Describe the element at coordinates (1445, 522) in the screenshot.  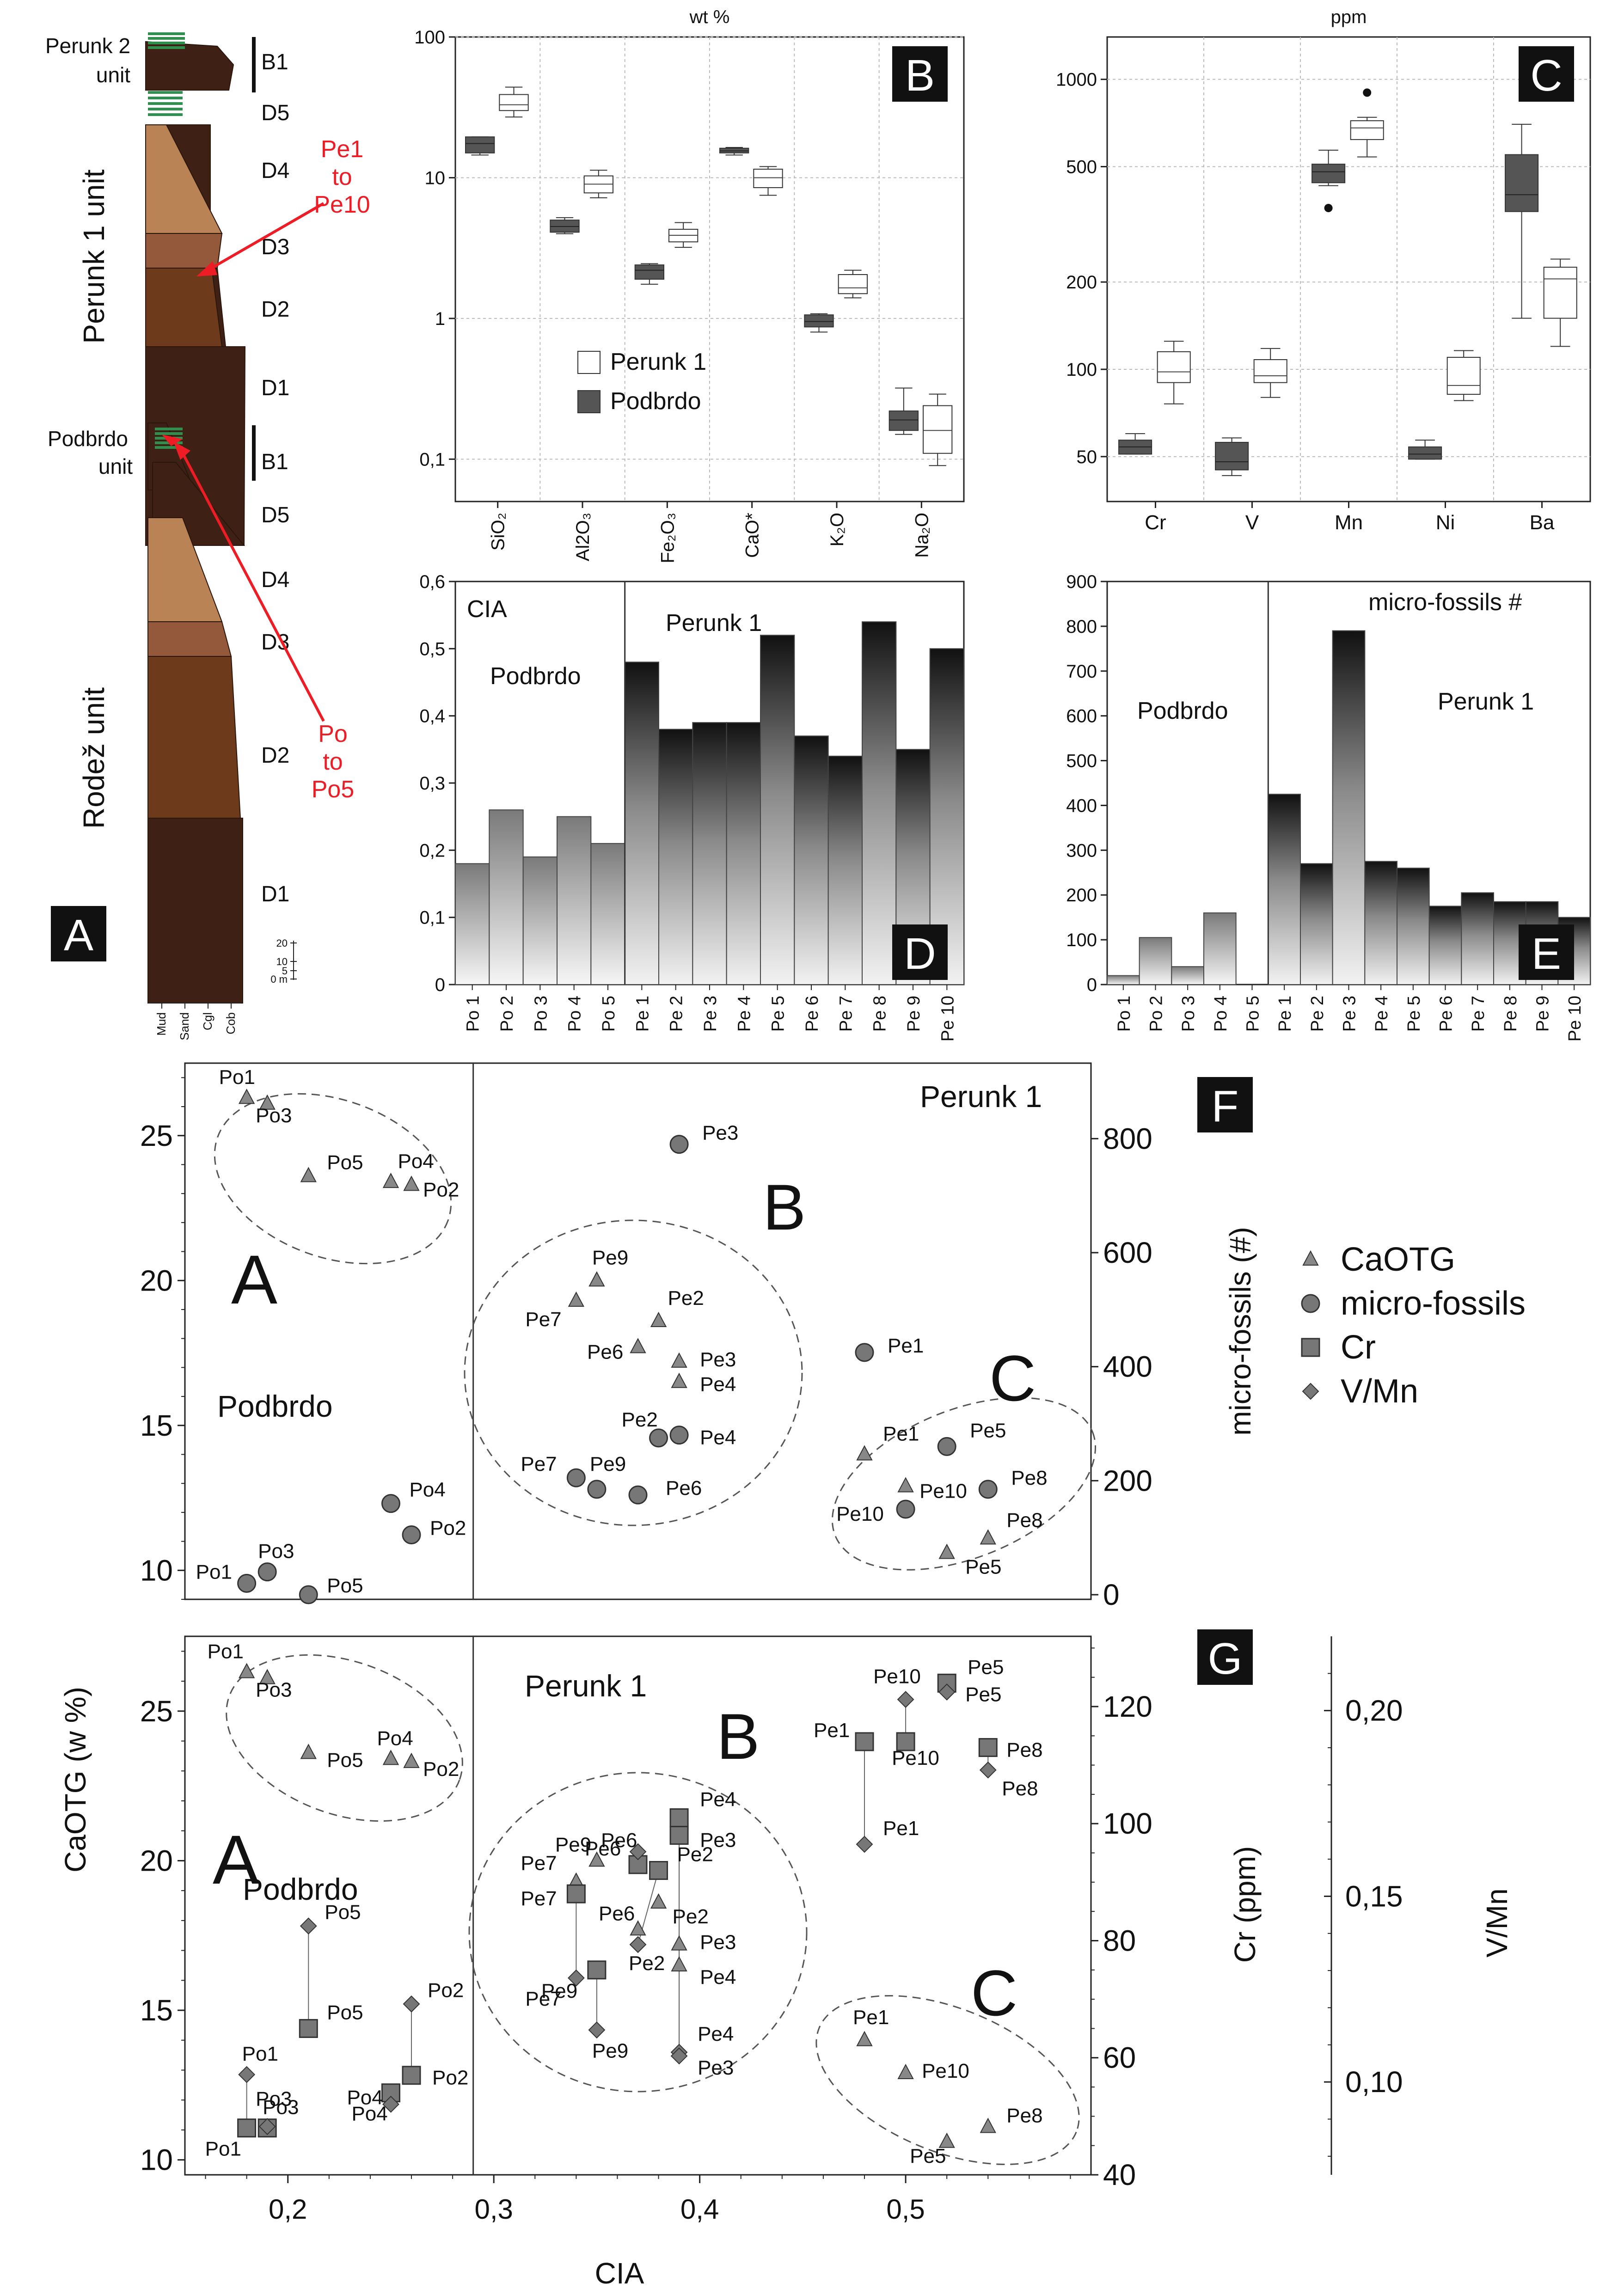
I see `xtick-label-ni: Ni` at that location.